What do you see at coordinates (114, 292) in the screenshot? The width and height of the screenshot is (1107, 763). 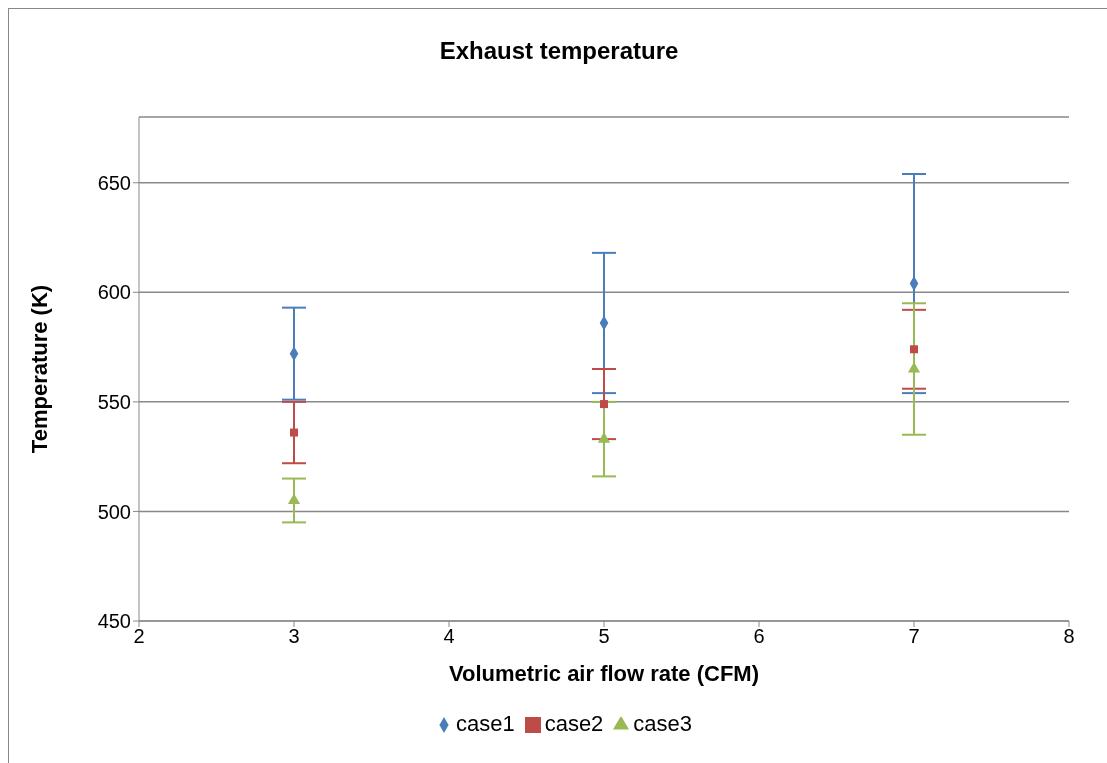 I see `y-tick-label: 600` at bounding box center [114, 292].